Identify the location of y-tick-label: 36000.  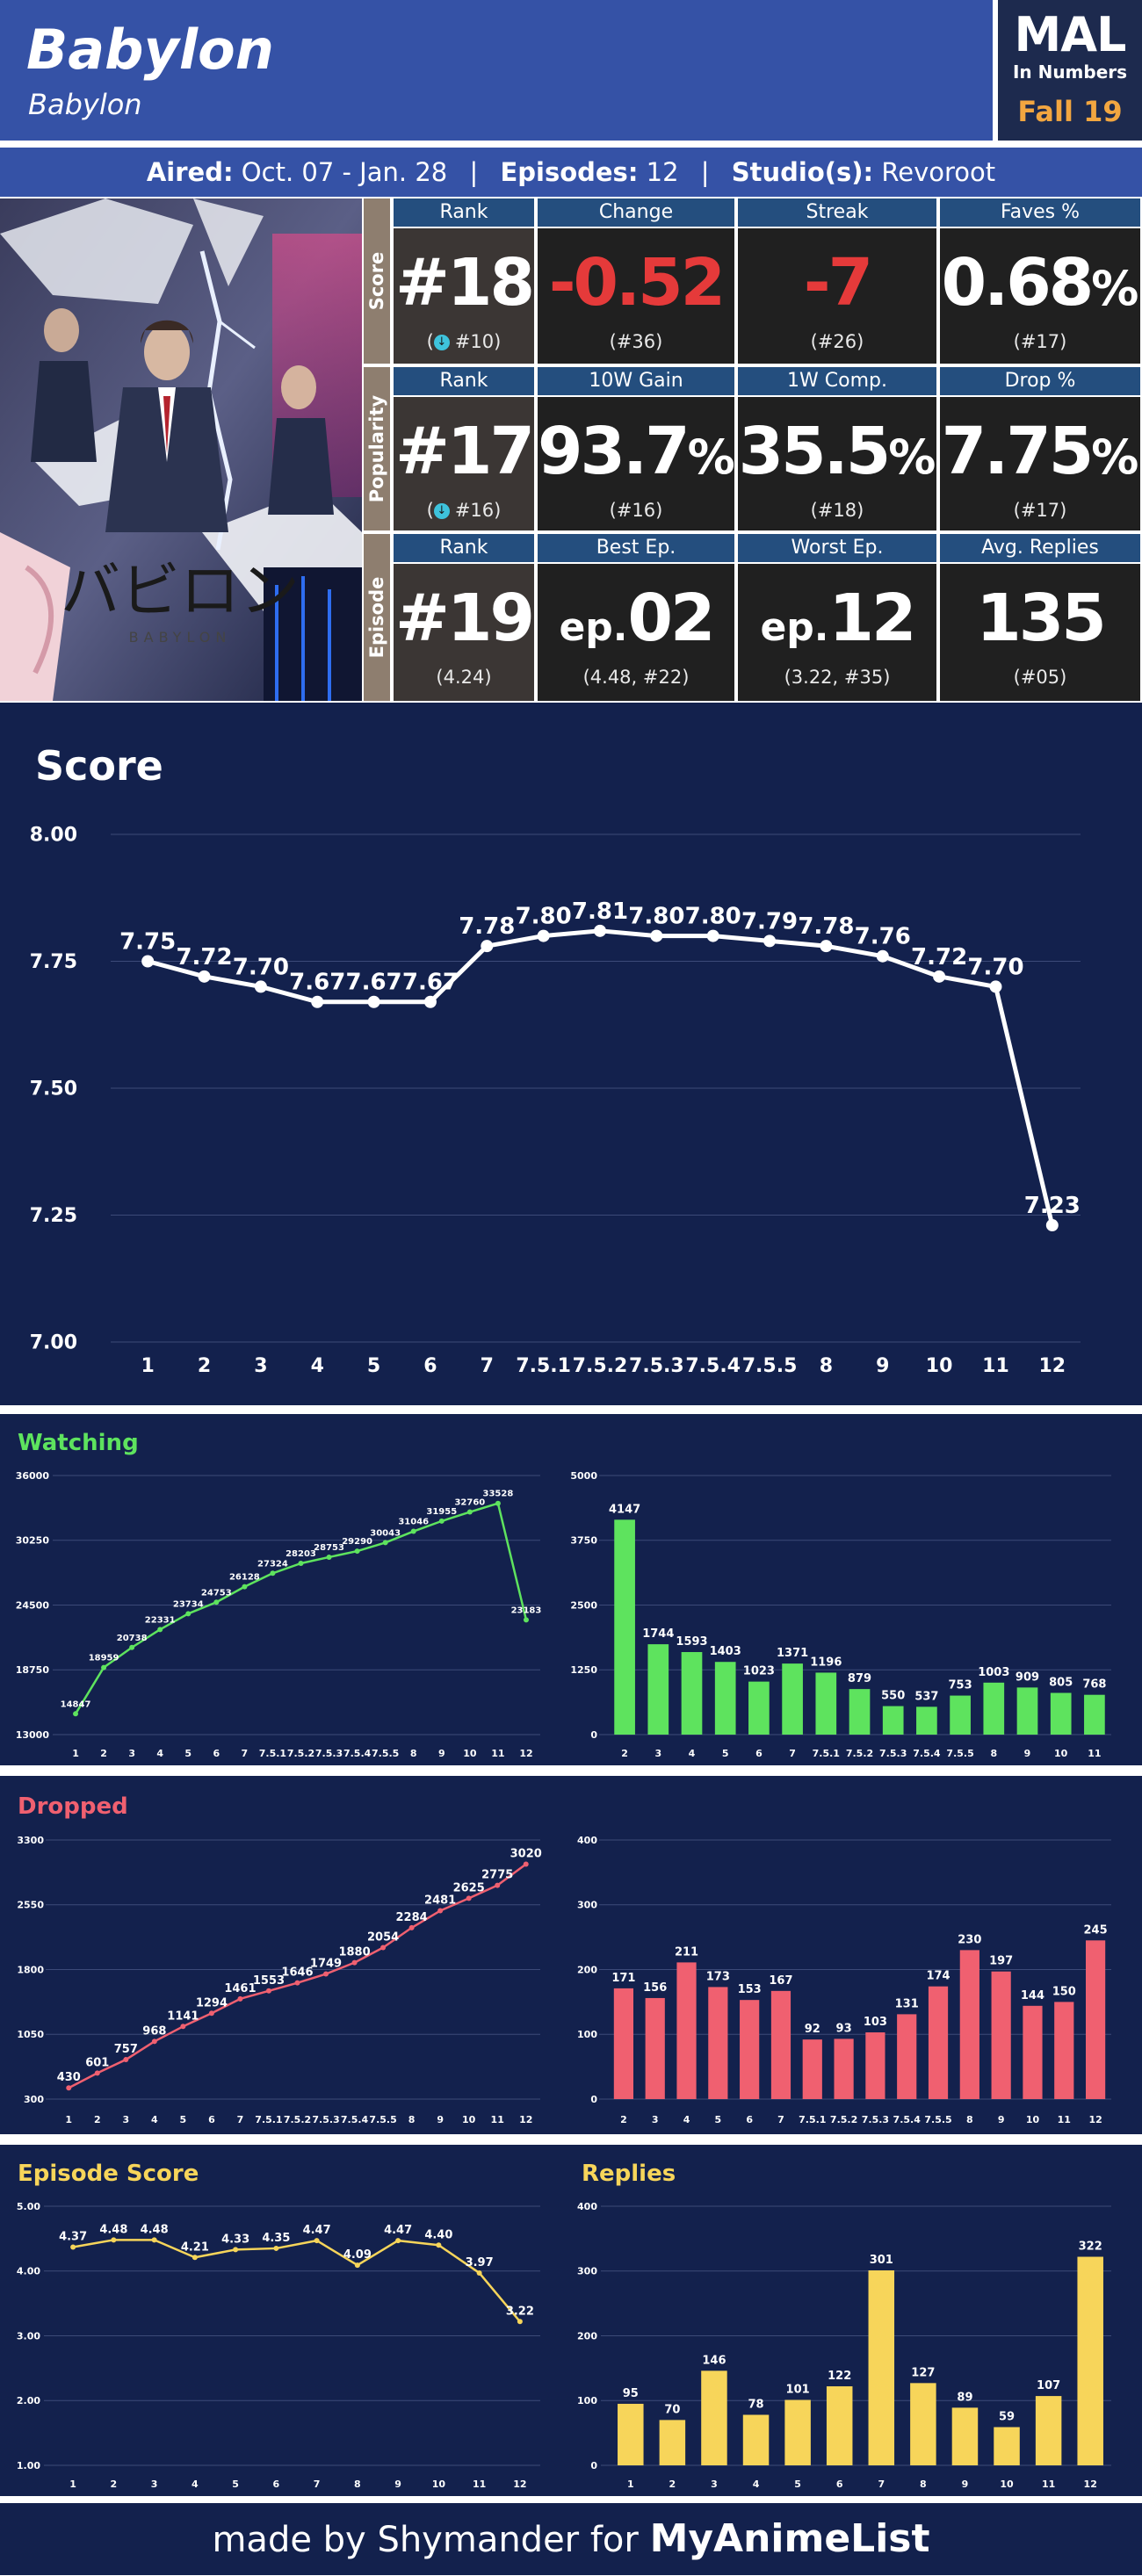
(33, 1476).